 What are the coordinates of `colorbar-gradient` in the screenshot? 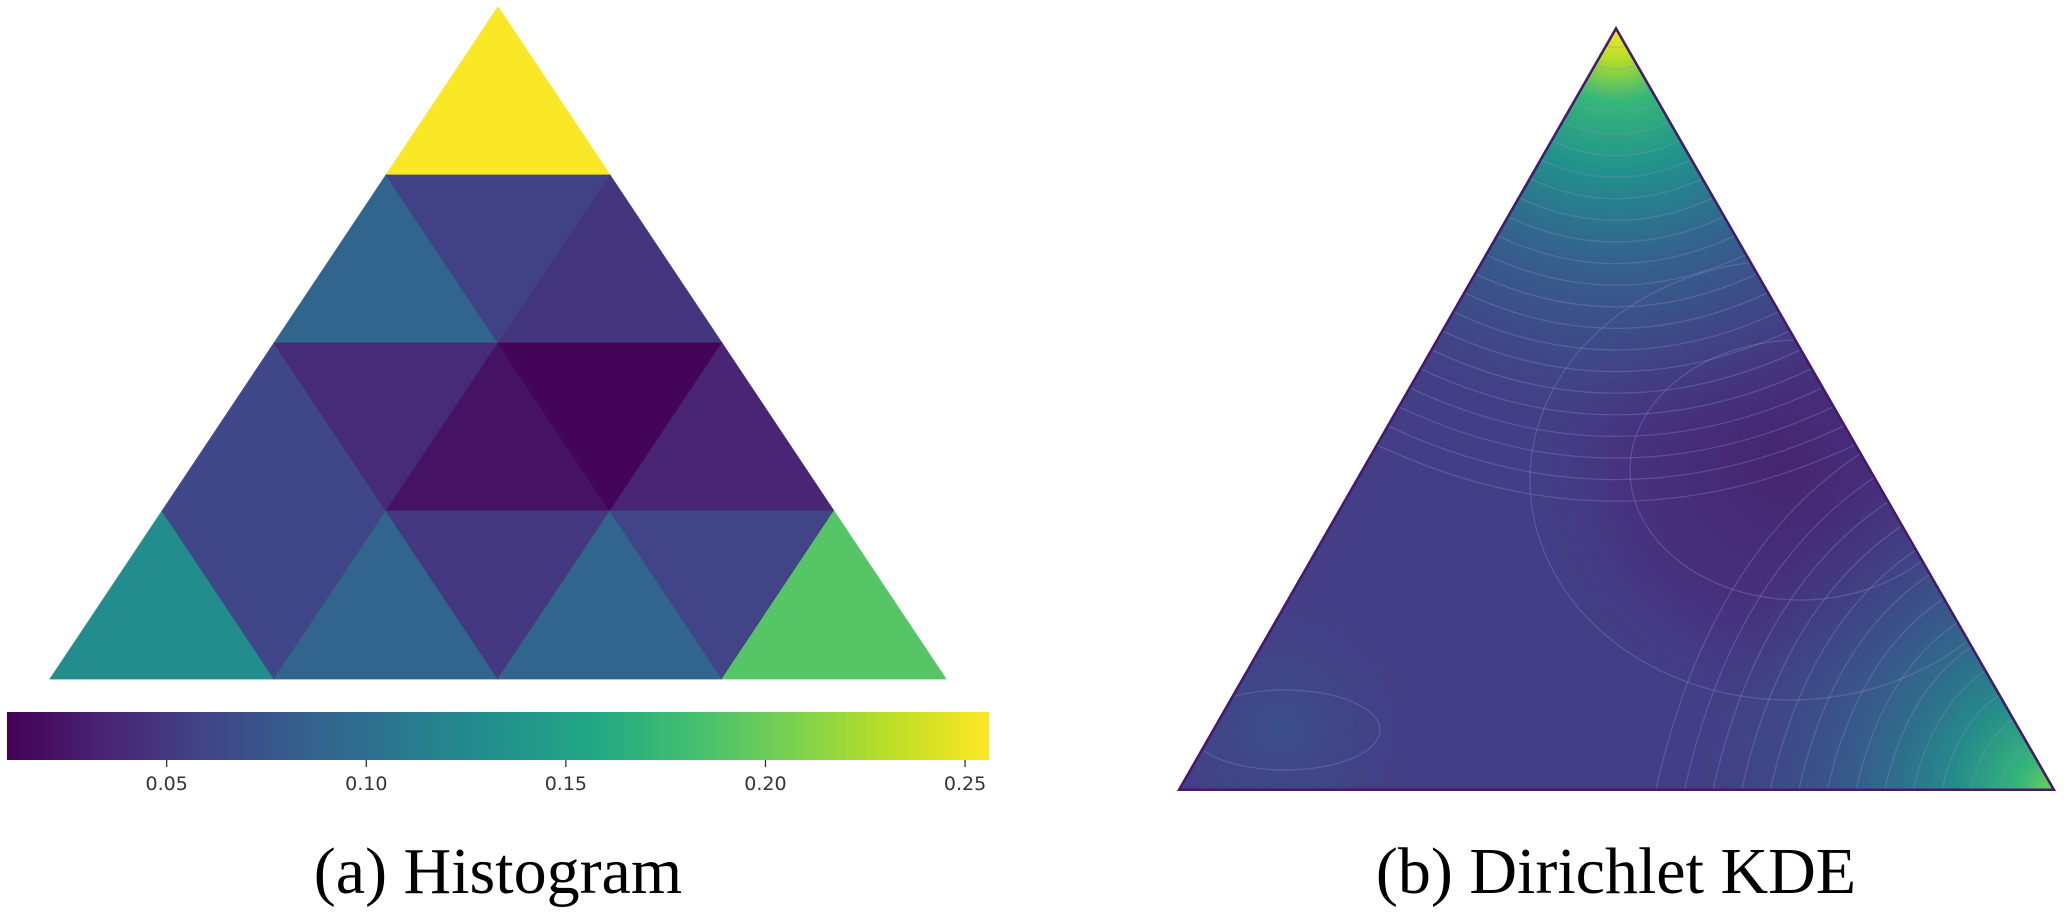 It's located at (498, 736).